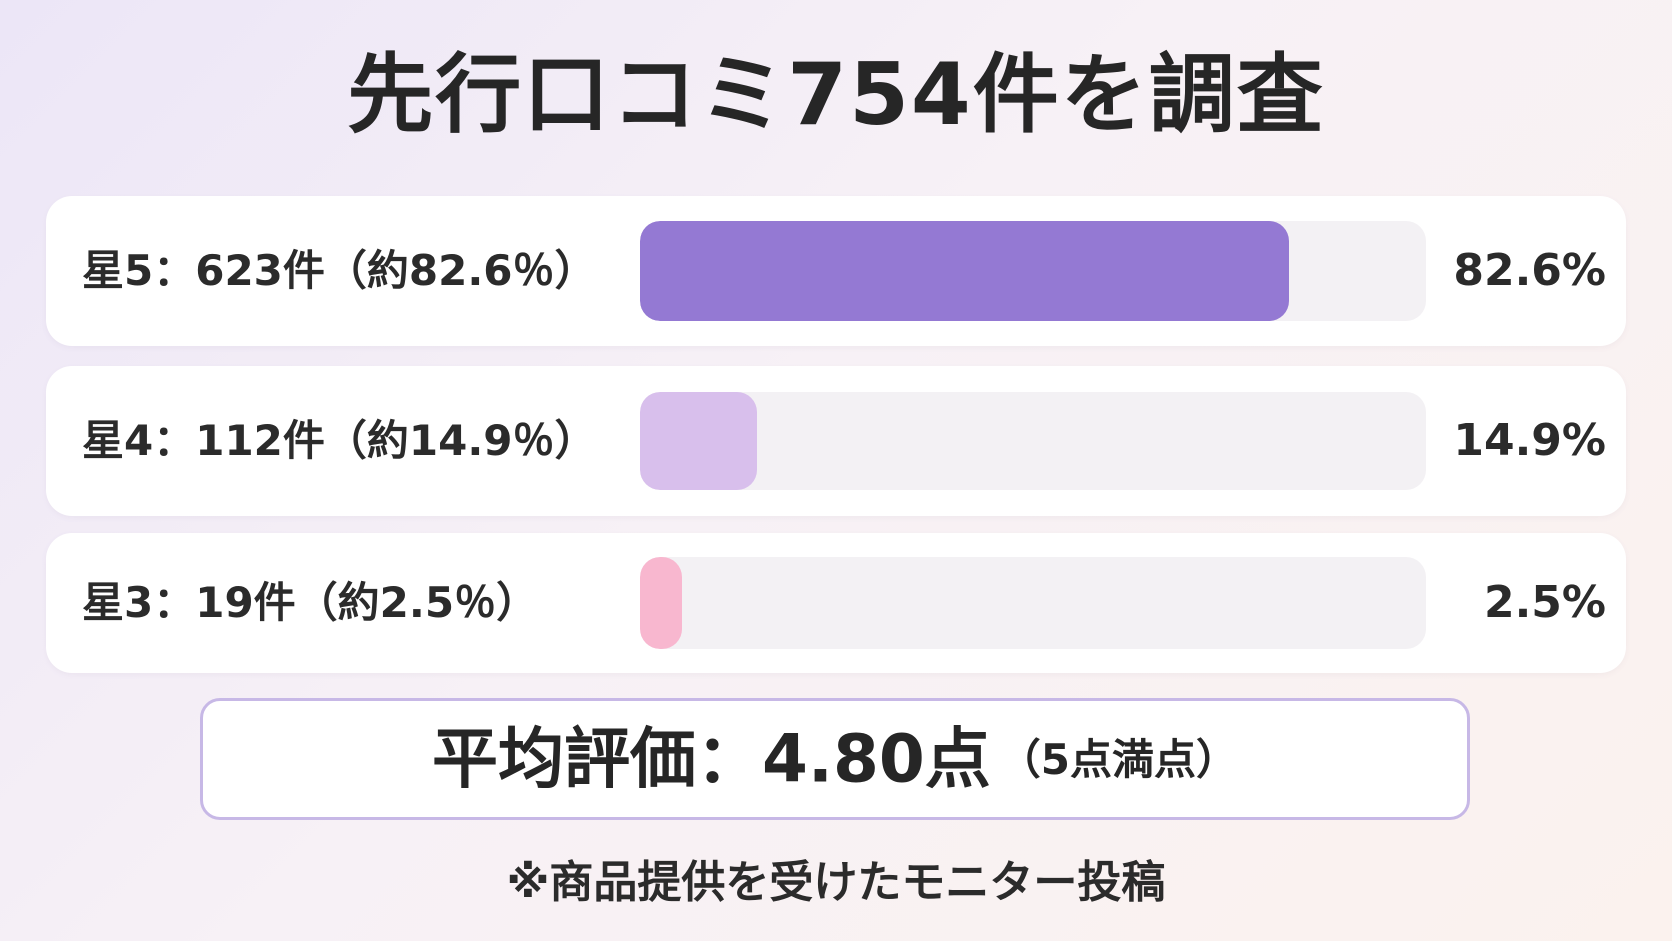  What do you see at coordinates (836, 95) in the screenshot?
I see `page-title: 先行口コミ754件を調査` at bounding box center [836, 95].